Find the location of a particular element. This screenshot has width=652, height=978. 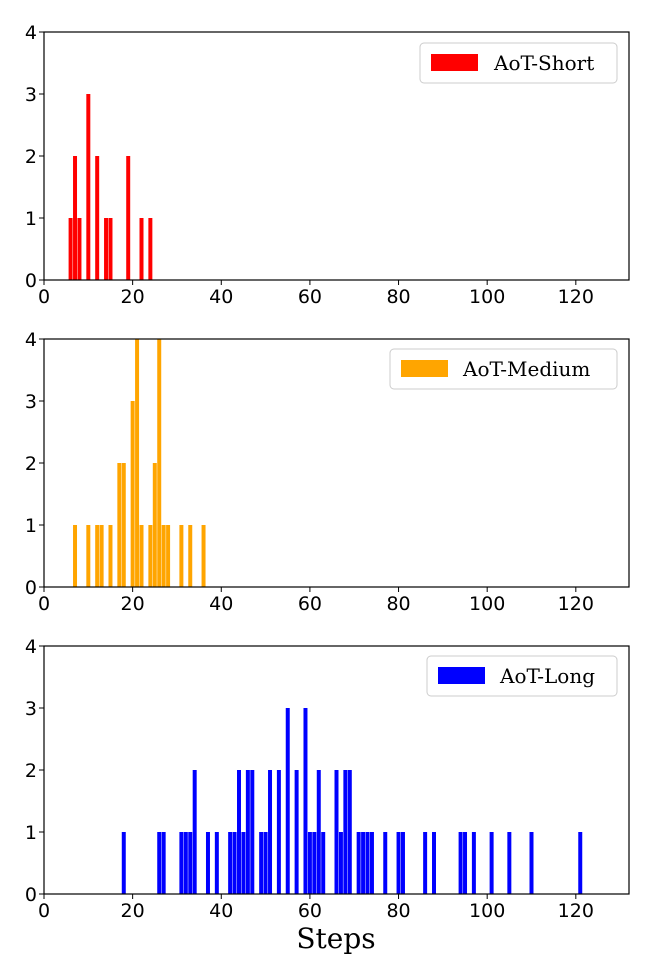

legend-label-aot-medium: AoT-Medium is located at coordinates (526, 369).